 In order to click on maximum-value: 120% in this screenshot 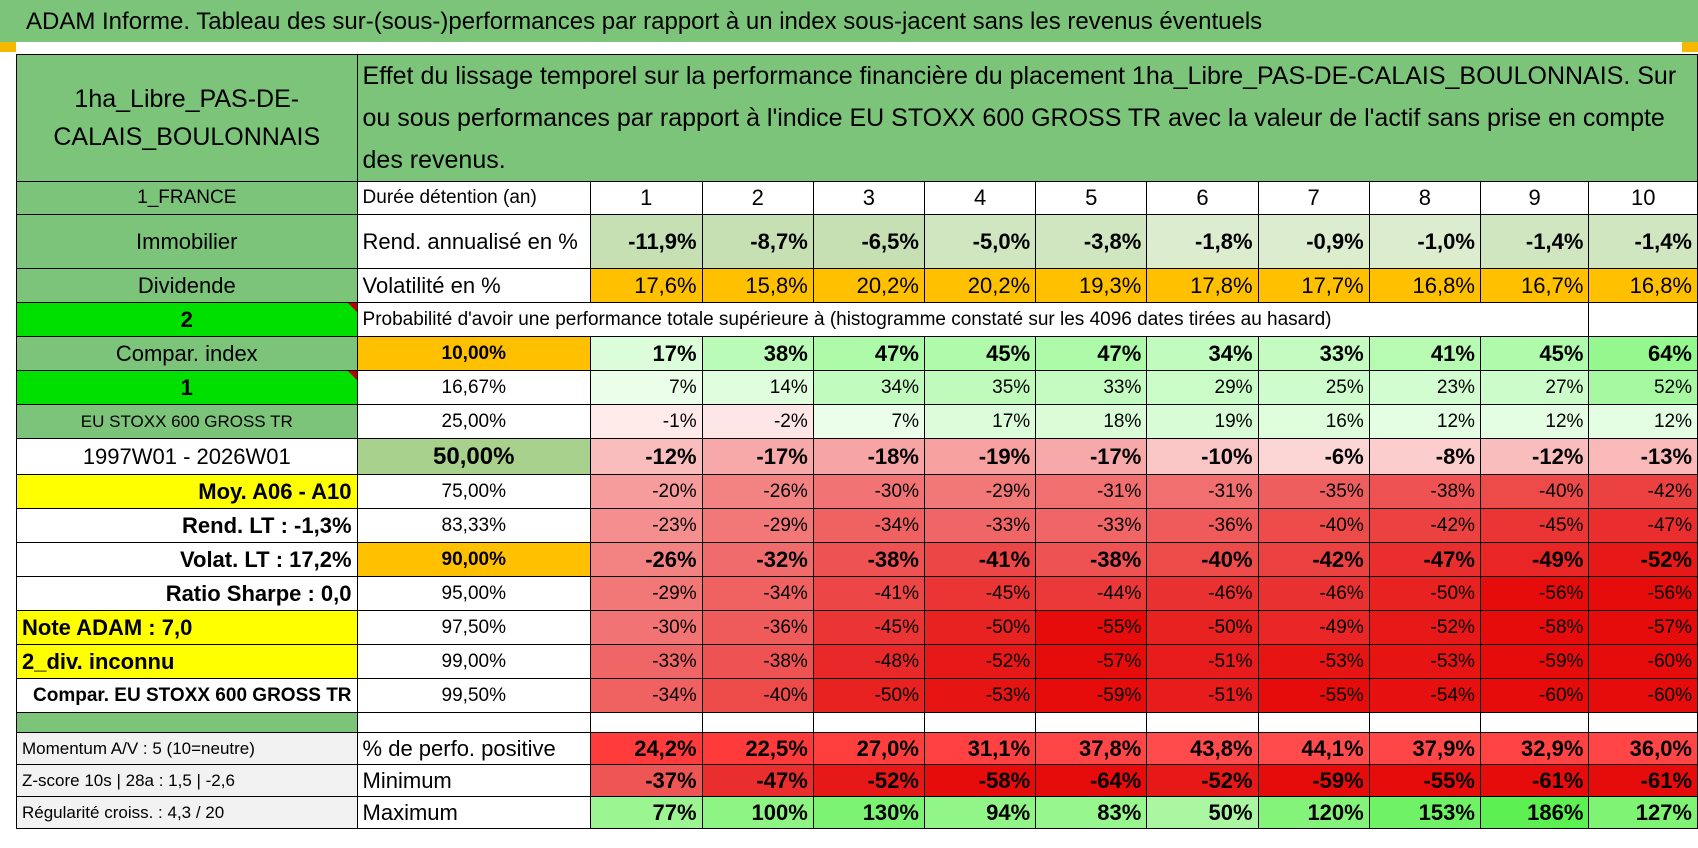, I will do `click(1313, 812)`.